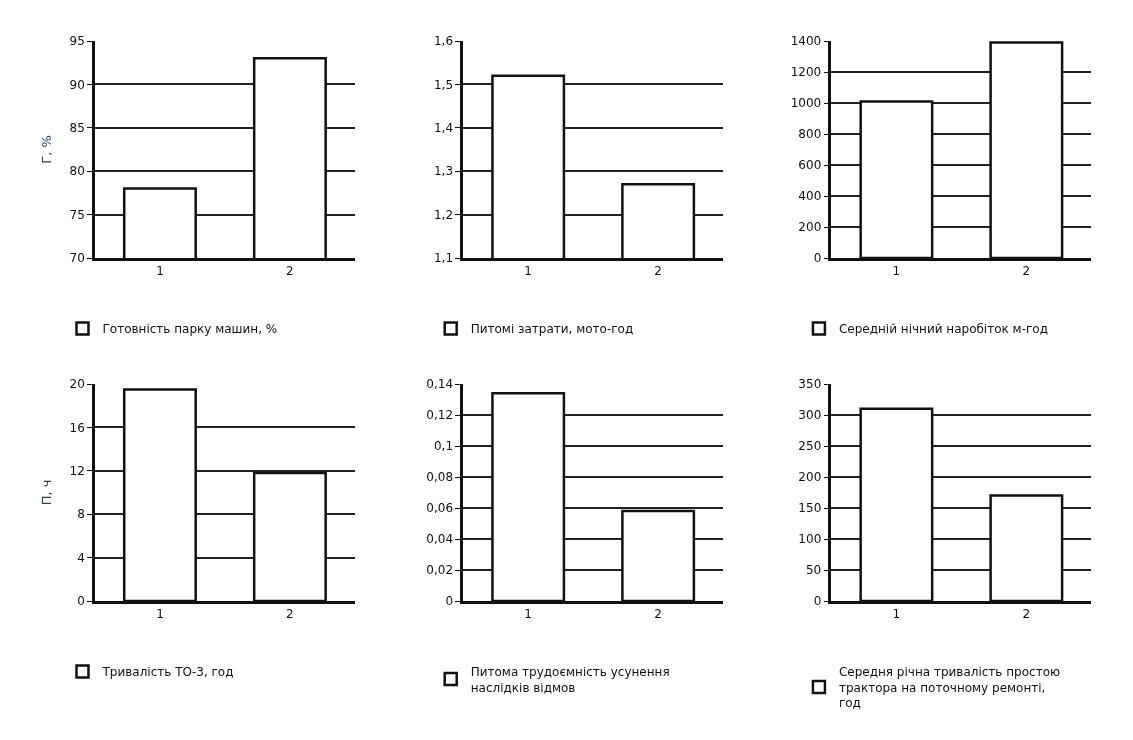  Describe the element at coordinates (806, 41) in the screenshot. I see `y-tick-label: 1400` at that location.